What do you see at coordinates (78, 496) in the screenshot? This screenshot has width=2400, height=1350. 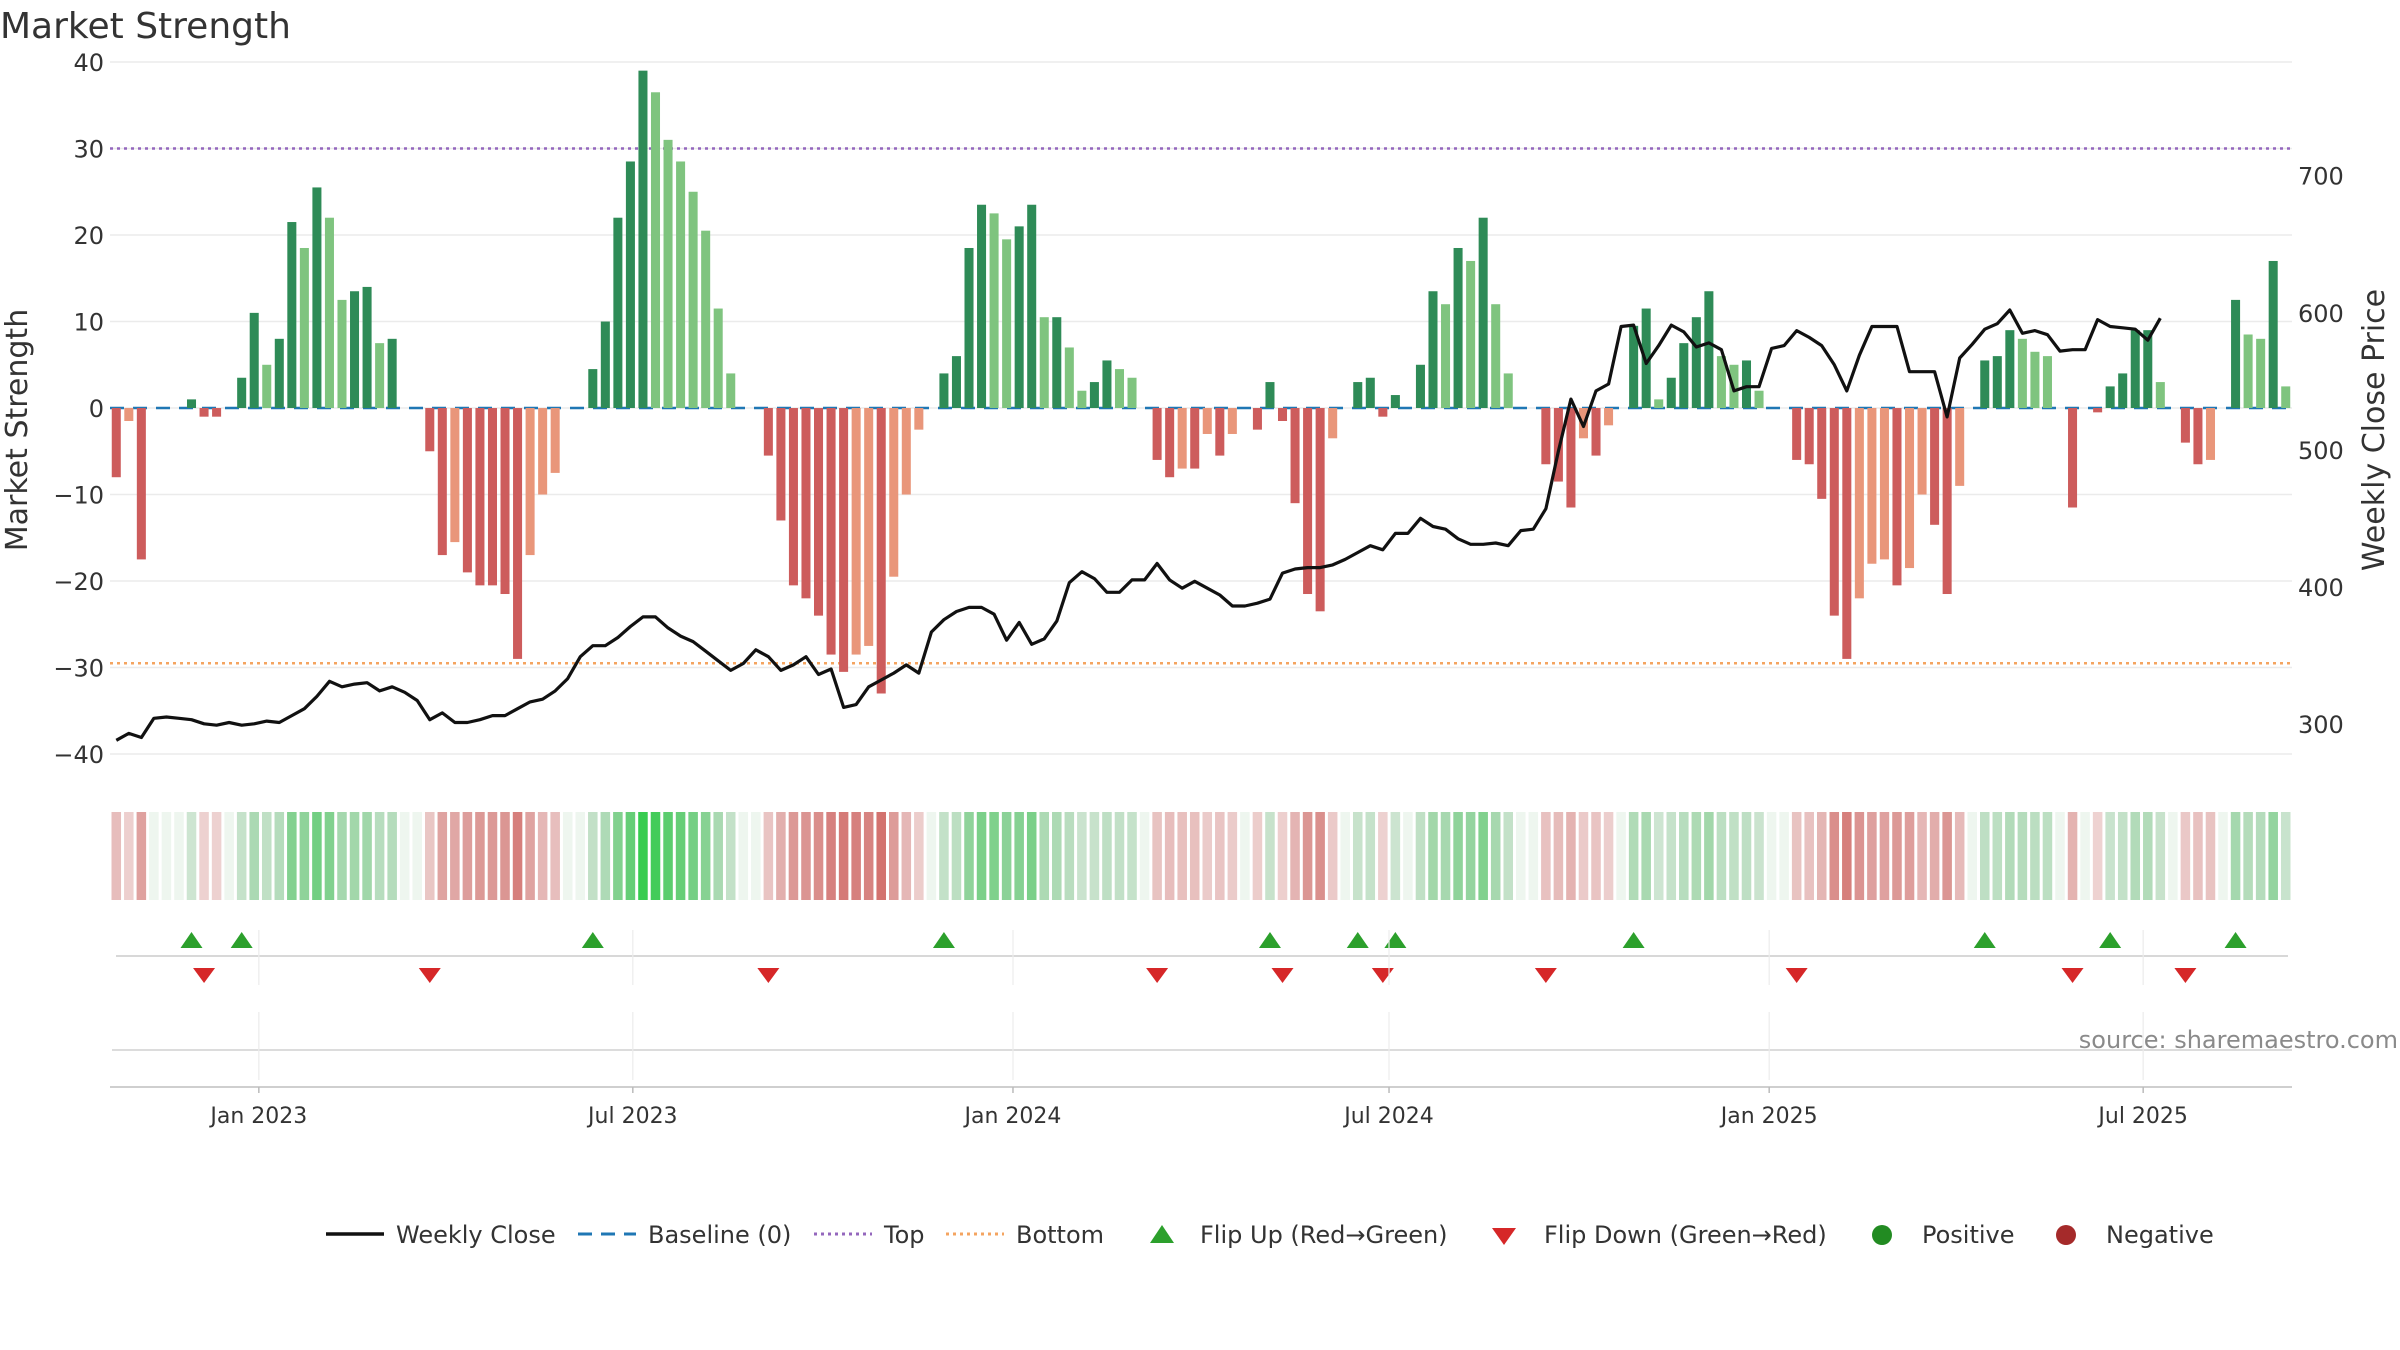 I see `y-tick-label: −10` at bounding box center [78, 496].